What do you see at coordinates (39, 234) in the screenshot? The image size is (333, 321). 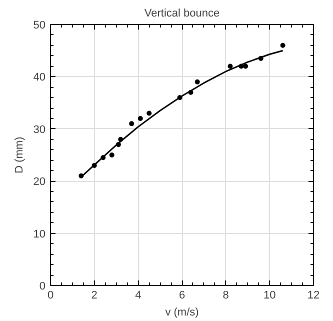 I see `y-tick-label: 10` at bounding box center [39, 234].